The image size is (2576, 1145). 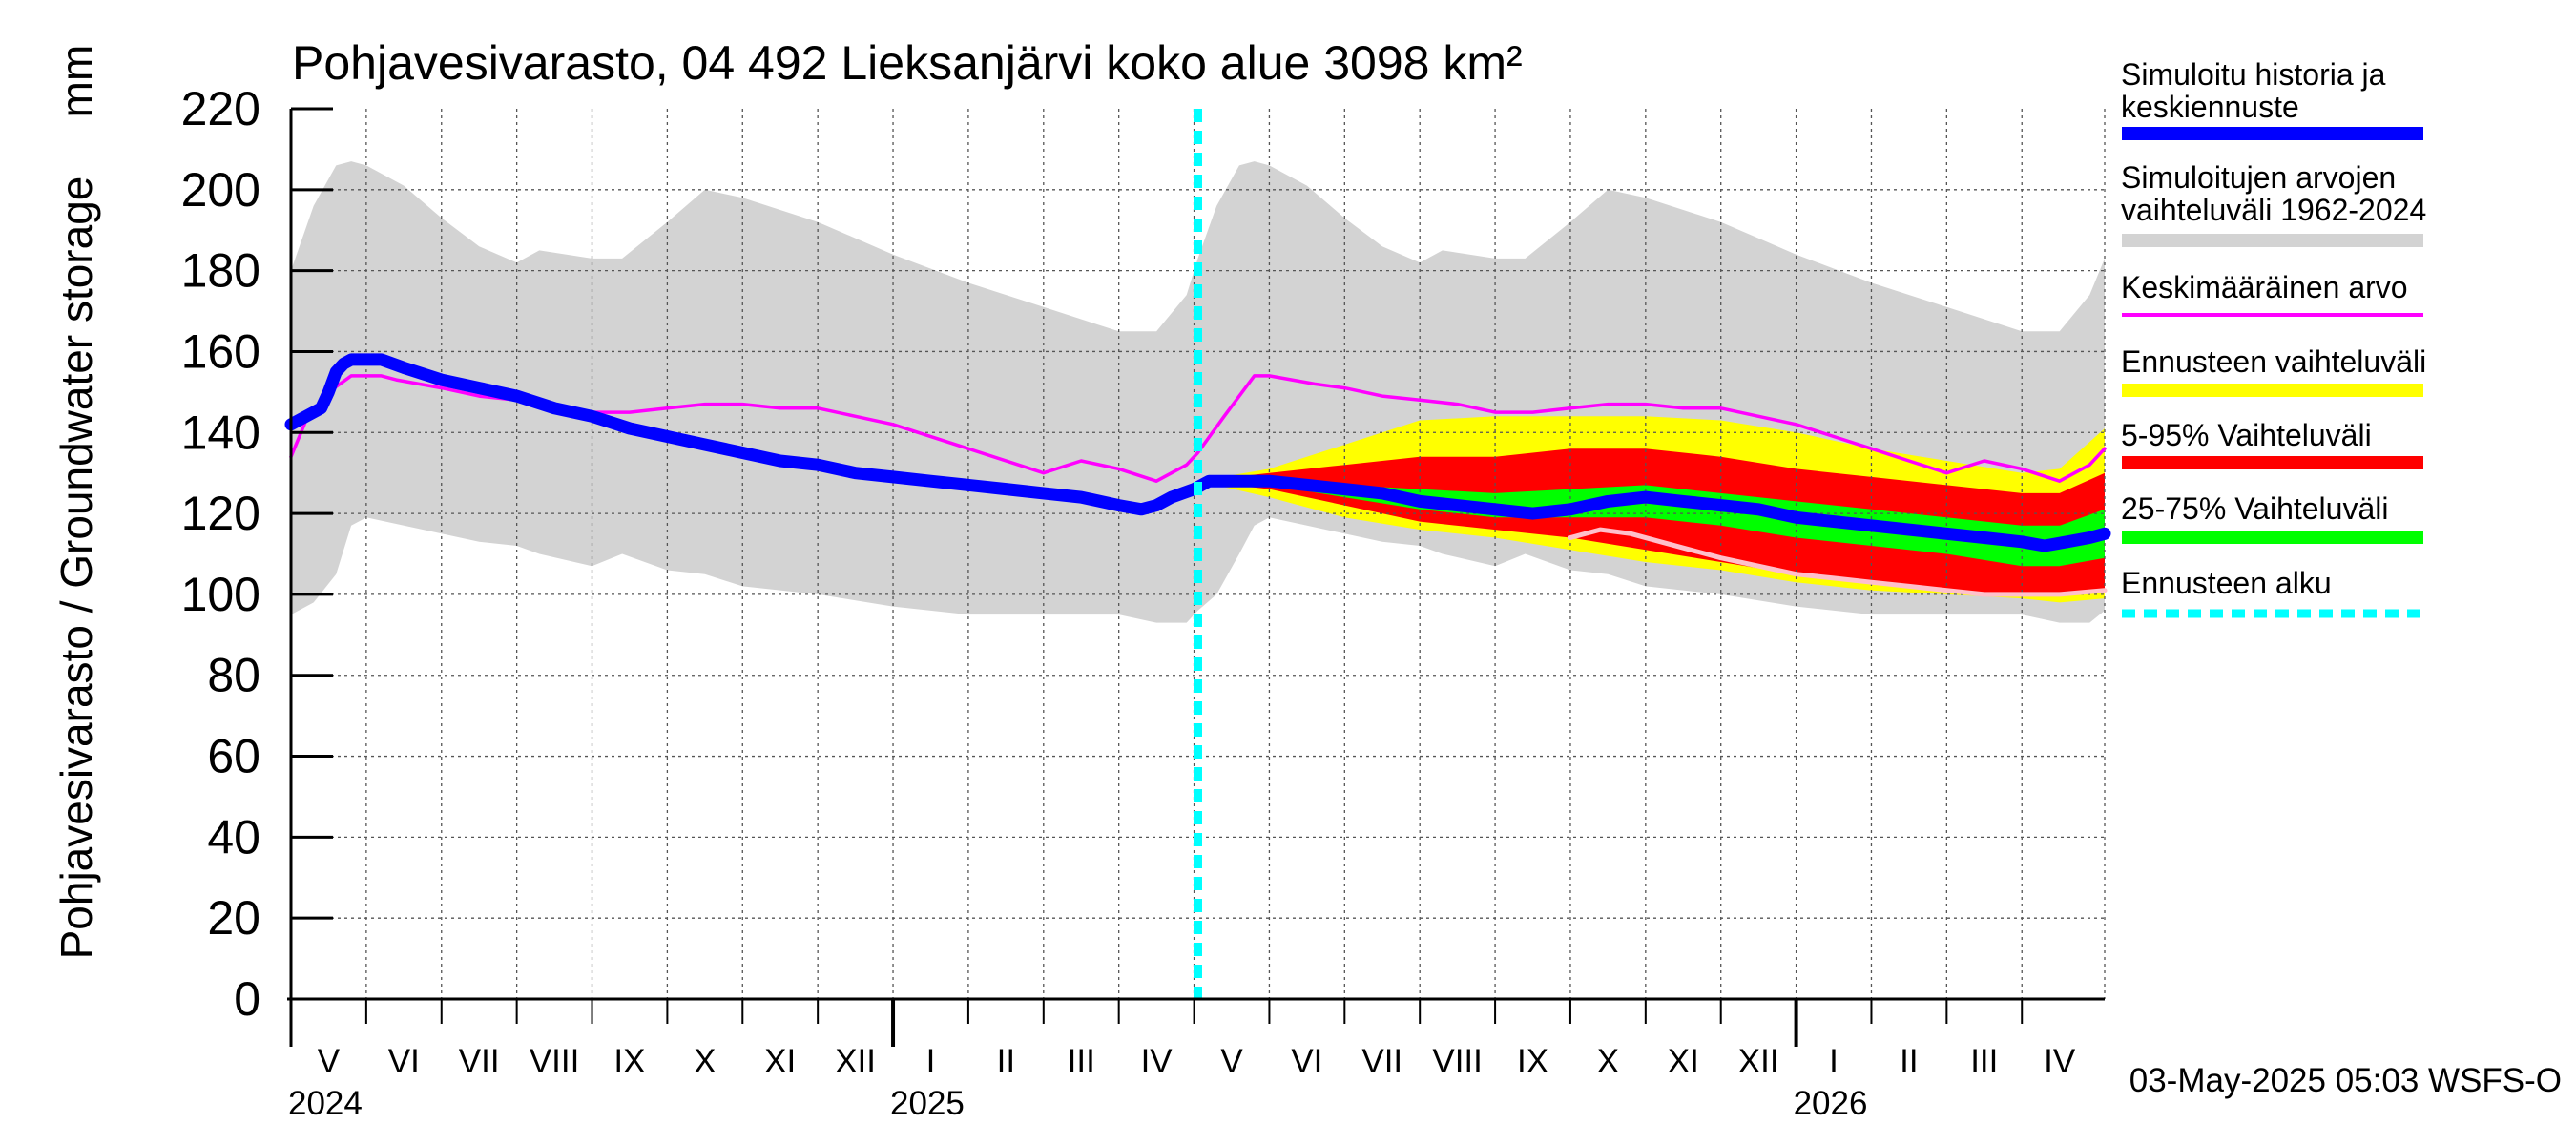 What do you see at coordinates (220, 109) in the screenshot?
I see `y-tick-label: 220` at bounding box center [220, 109].